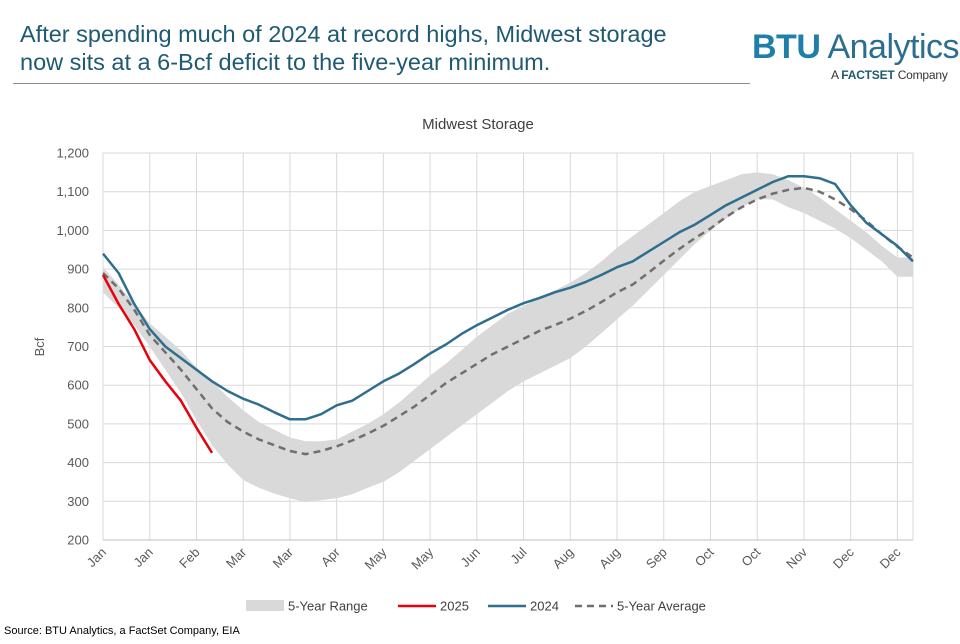 This screenshot has height=644, width=960. What do you see at coordinates (78, 423) in the screenshot?
I see `y-tick-label: 500` at bounding box center [78, 423].